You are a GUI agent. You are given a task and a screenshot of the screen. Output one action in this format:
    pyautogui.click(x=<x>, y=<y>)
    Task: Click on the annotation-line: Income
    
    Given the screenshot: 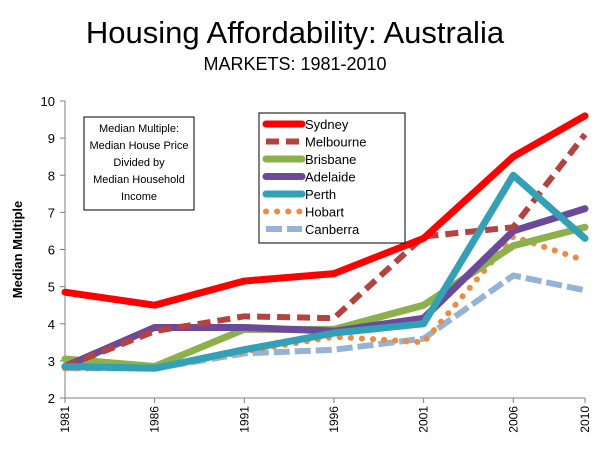 What is the action you would take?
    pyautogui.click(x=139, y=197)
    